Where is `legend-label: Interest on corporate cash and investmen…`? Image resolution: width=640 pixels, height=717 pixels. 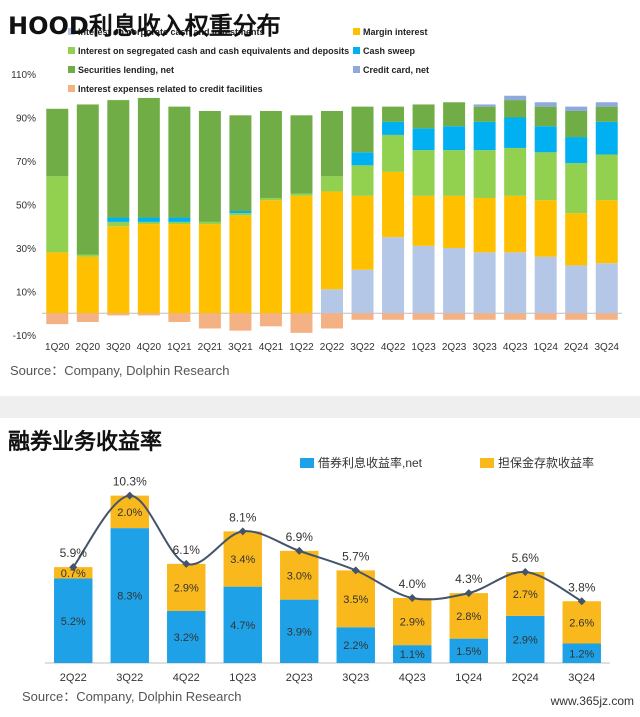 legend-label: Interest on corporate cash and investmen… is located at coordinates (171, 32).